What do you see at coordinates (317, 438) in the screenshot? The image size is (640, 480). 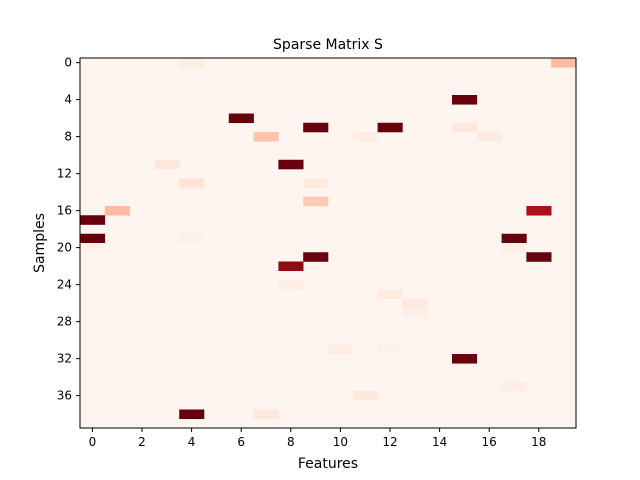 I see `x-axis-ticks: 0 2 4 6 8 10 12 14 16 18` at bounding box center [317, 438].